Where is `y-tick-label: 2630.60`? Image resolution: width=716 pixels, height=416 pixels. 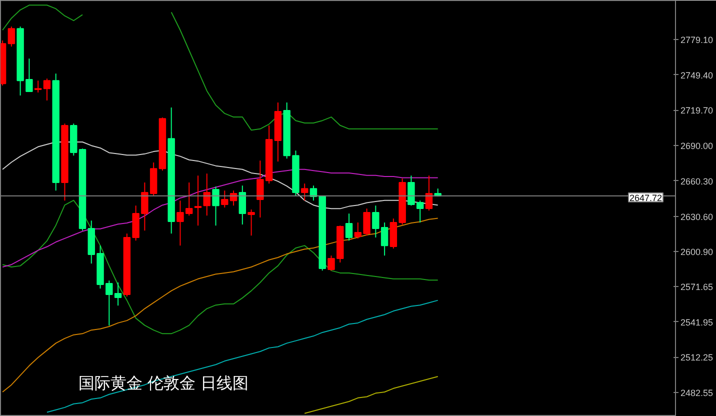
y-tick-label: 2630.60 is located at coordinates (697, 217).